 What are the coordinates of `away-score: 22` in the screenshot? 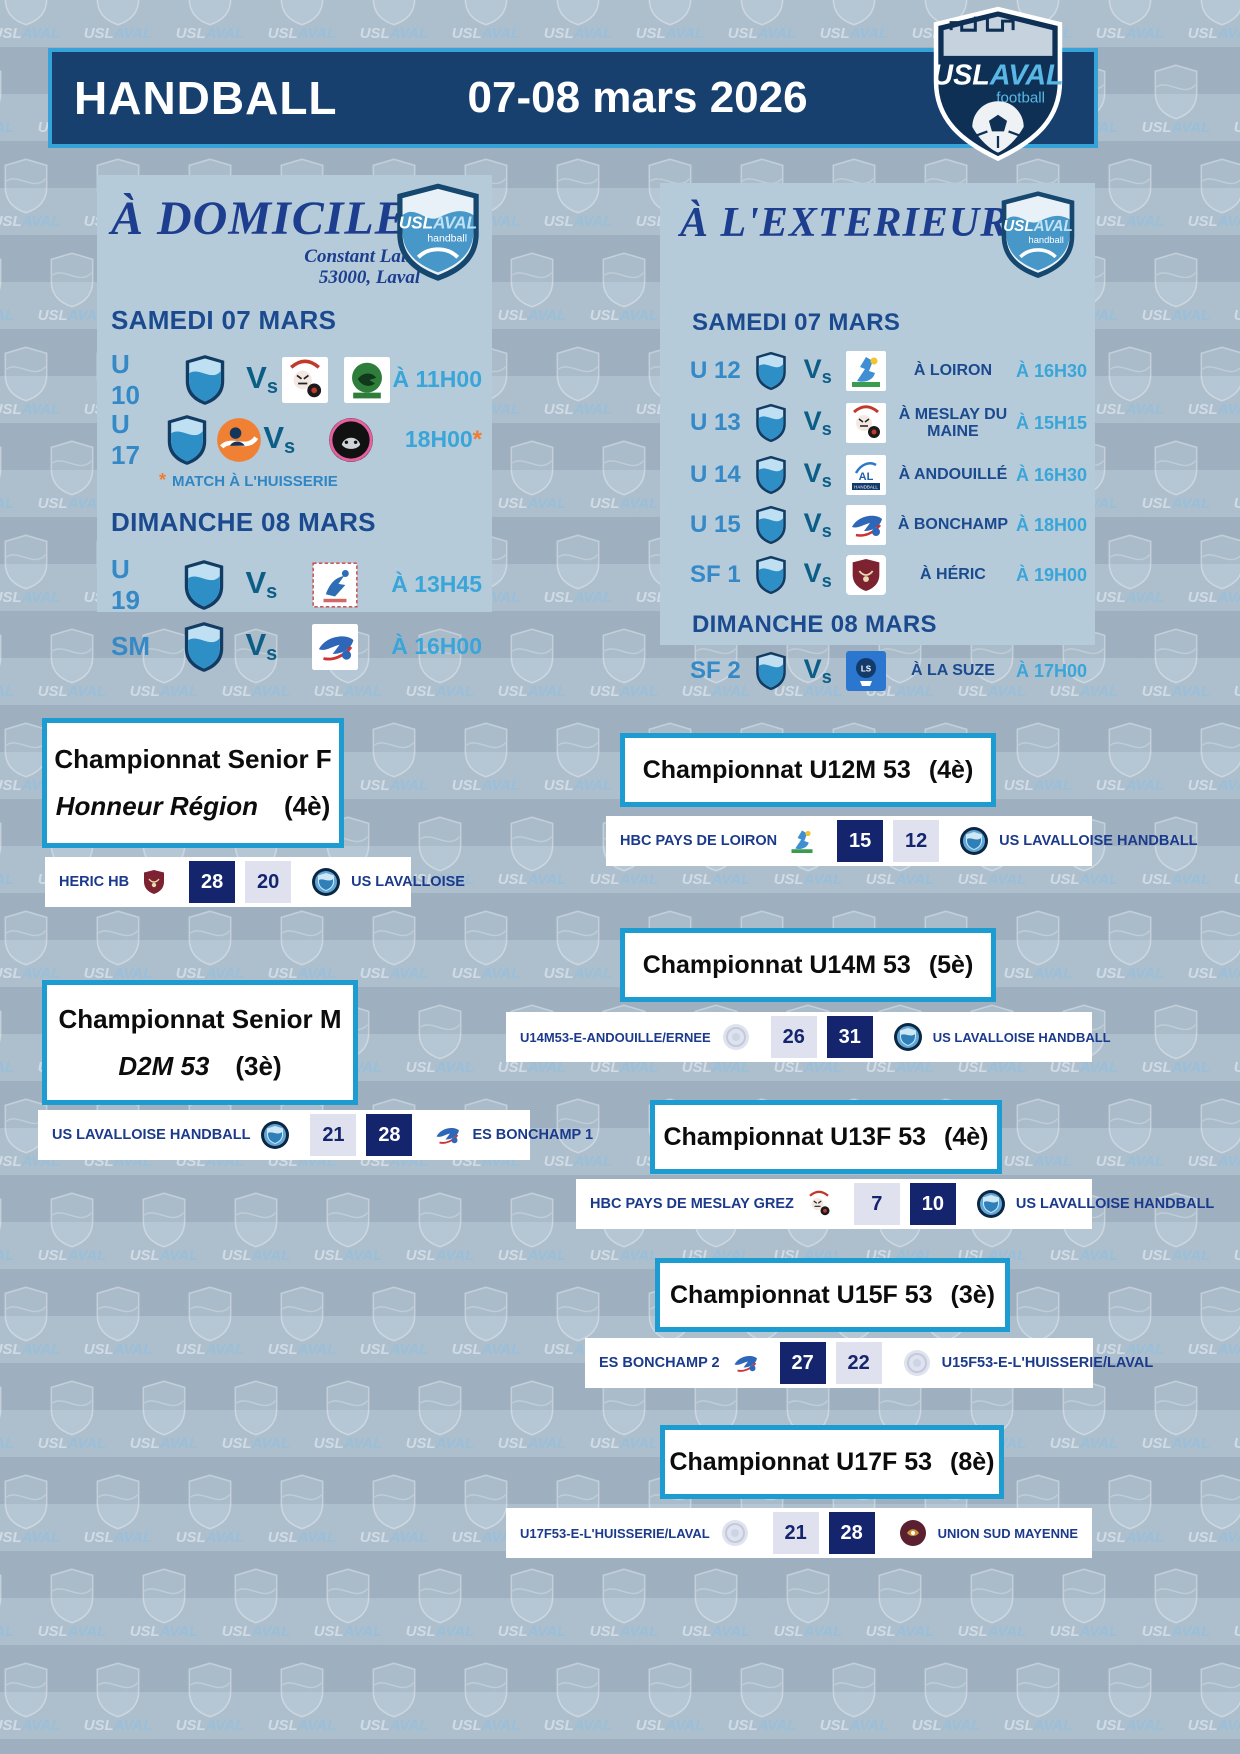 It's located at (858, 1363).